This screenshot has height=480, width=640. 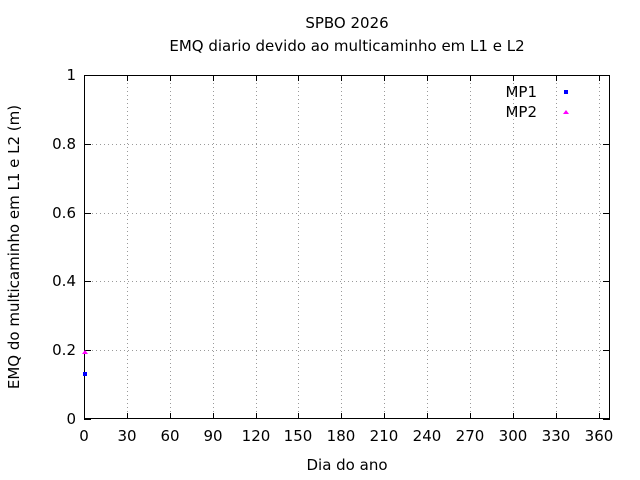 What do you see at coordinates (347, 213) in the screenshot?
I see `gridline-y-0.6` at bounding box center [347, 213].